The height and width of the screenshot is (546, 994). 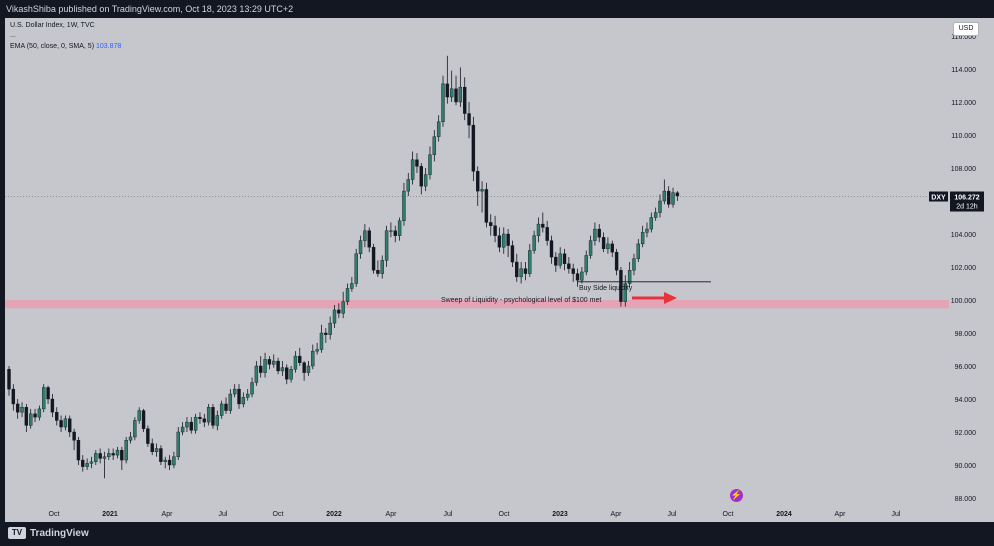 I want to click on price-axis, so click(x=971, y=261).